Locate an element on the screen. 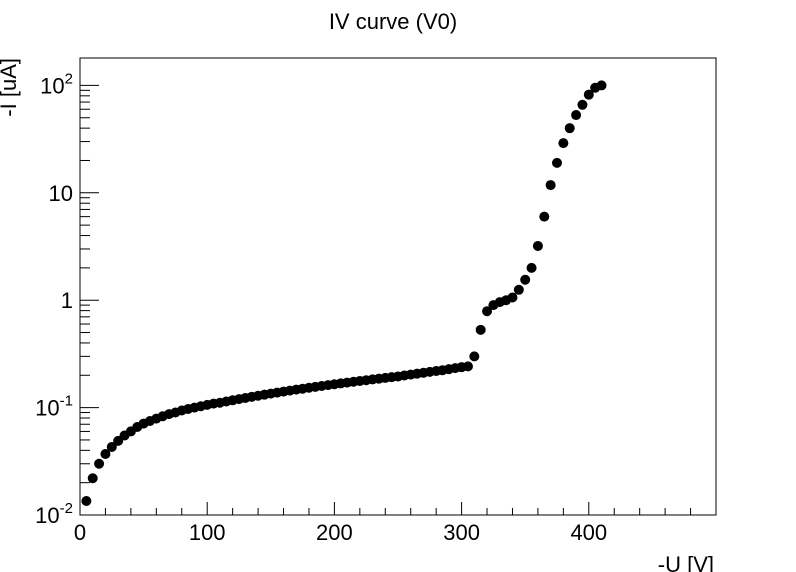 The width and height of the screenshot is (796, 572). y-axis-ticks is located at coordinates (89, 300).